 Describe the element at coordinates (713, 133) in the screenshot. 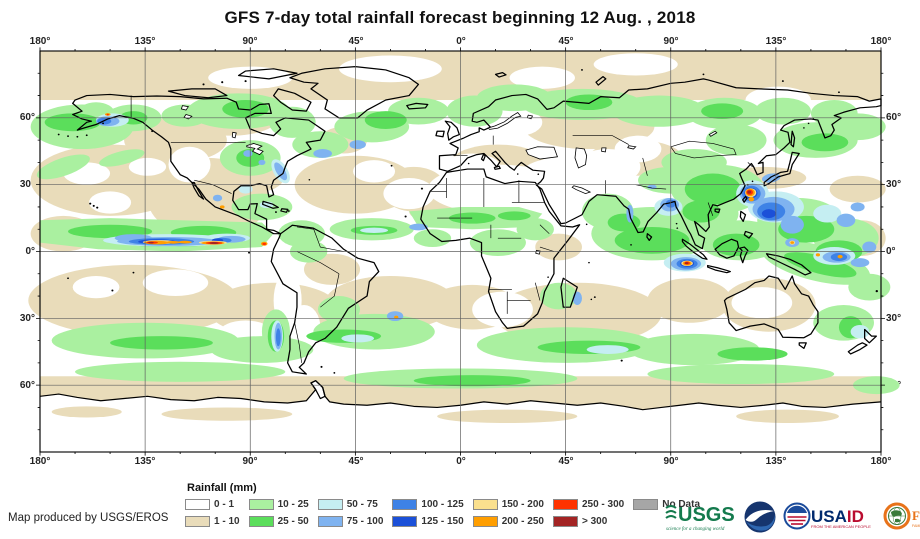

I see `lake-baikal` at that location.